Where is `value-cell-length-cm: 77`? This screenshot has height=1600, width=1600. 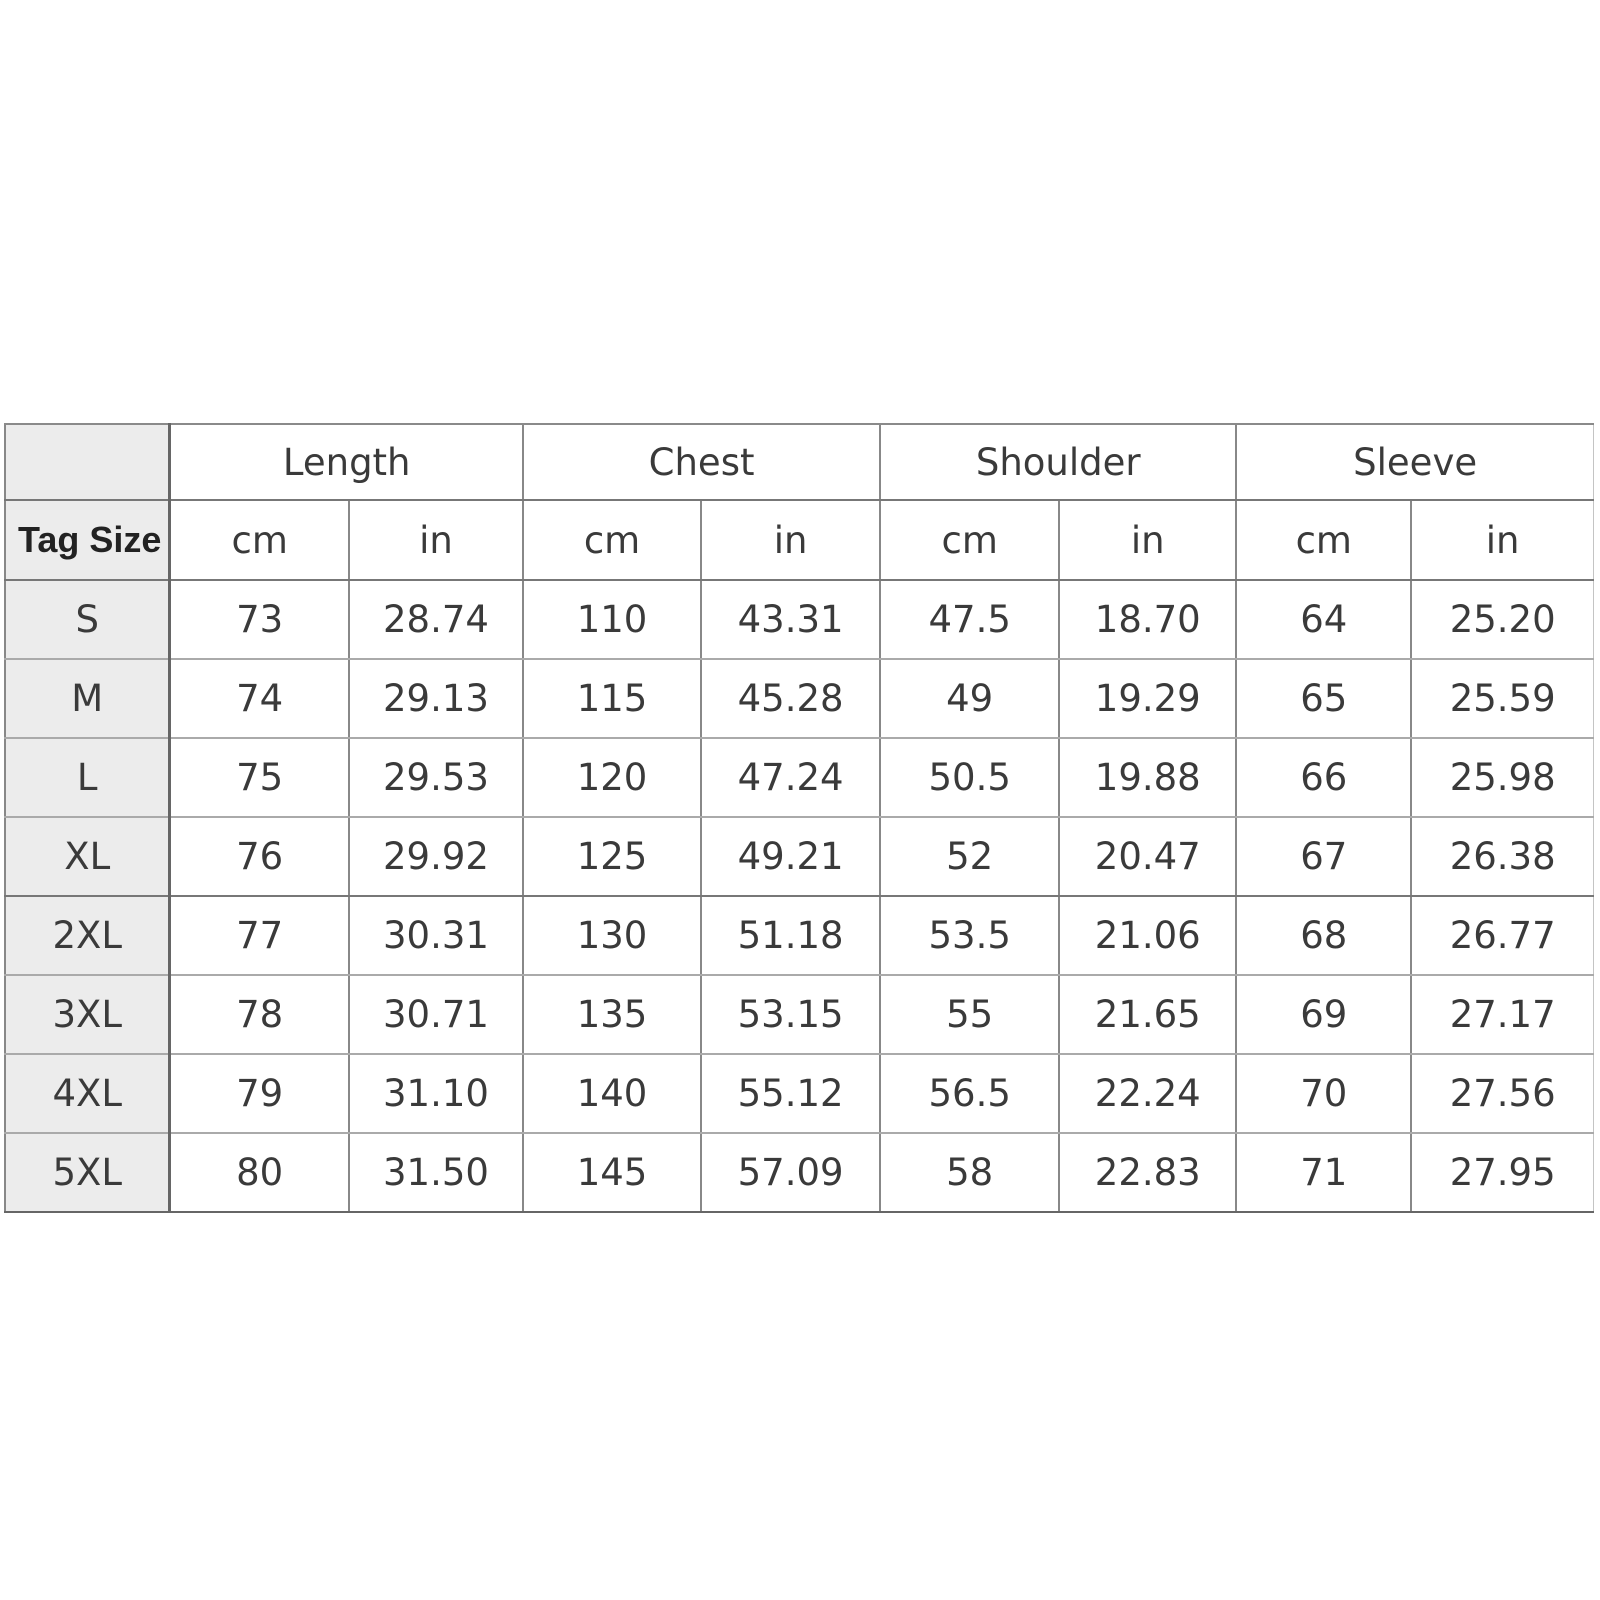
value-cell-length-cm: 77 is located at coordinates (259, 935).